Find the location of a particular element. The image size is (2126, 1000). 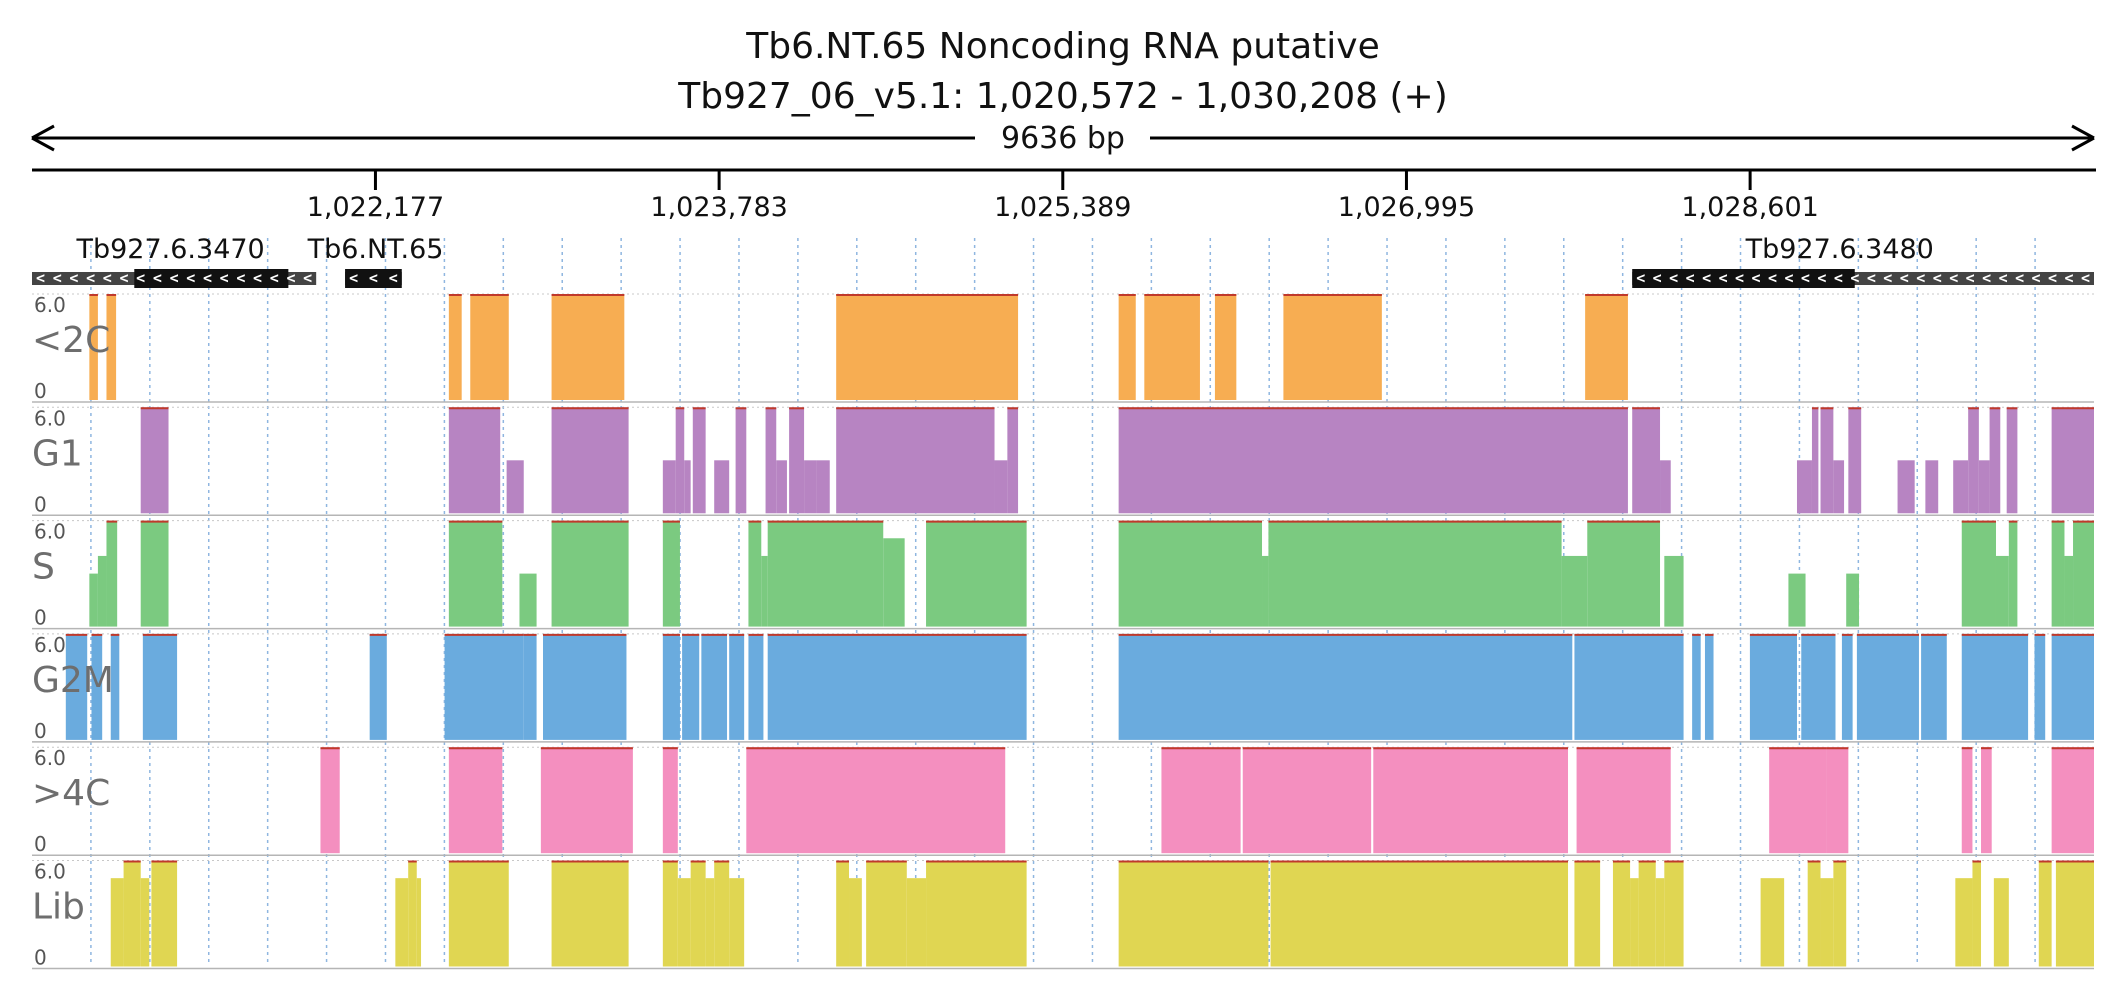

track-G2M-coverage: 6.0 0 G2M is located at coordinates (1063, 688).